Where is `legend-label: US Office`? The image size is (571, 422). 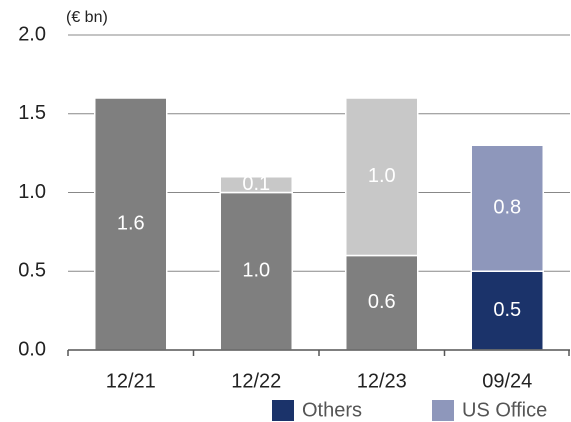 legend-label: US Office is located at coordinates (504, 410).